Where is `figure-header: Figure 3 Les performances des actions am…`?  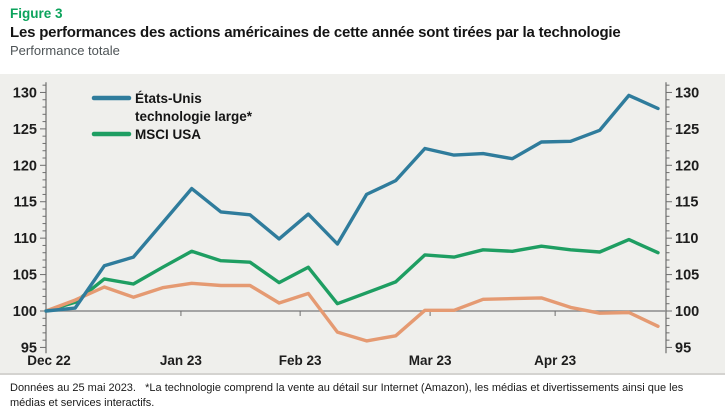 figure-header: Figure 3 Les performances des actions am… is located at coordinates (362, 32).